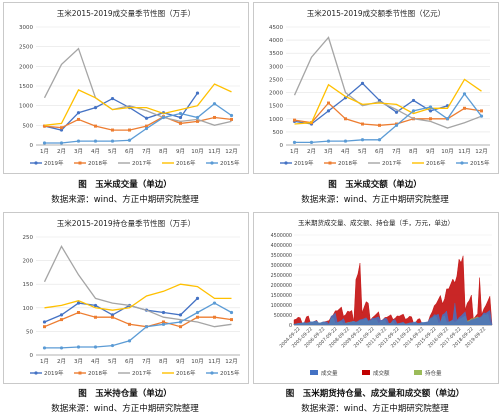 This screenshot has height=417, width=500. I want to click on caption-futures: 图 玉米期货持仓量、成交量和成交额（单边）, so click(375, 394).